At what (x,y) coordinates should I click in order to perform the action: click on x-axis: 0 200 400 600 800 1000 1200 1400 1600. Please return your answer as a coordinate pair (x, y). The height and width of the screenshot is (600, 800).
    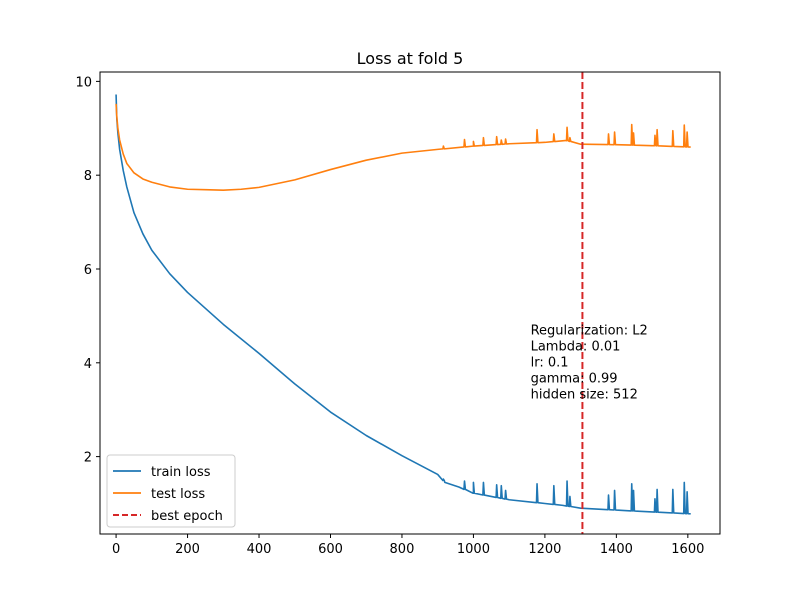
    Looking at the image, I should click on (408, 545).